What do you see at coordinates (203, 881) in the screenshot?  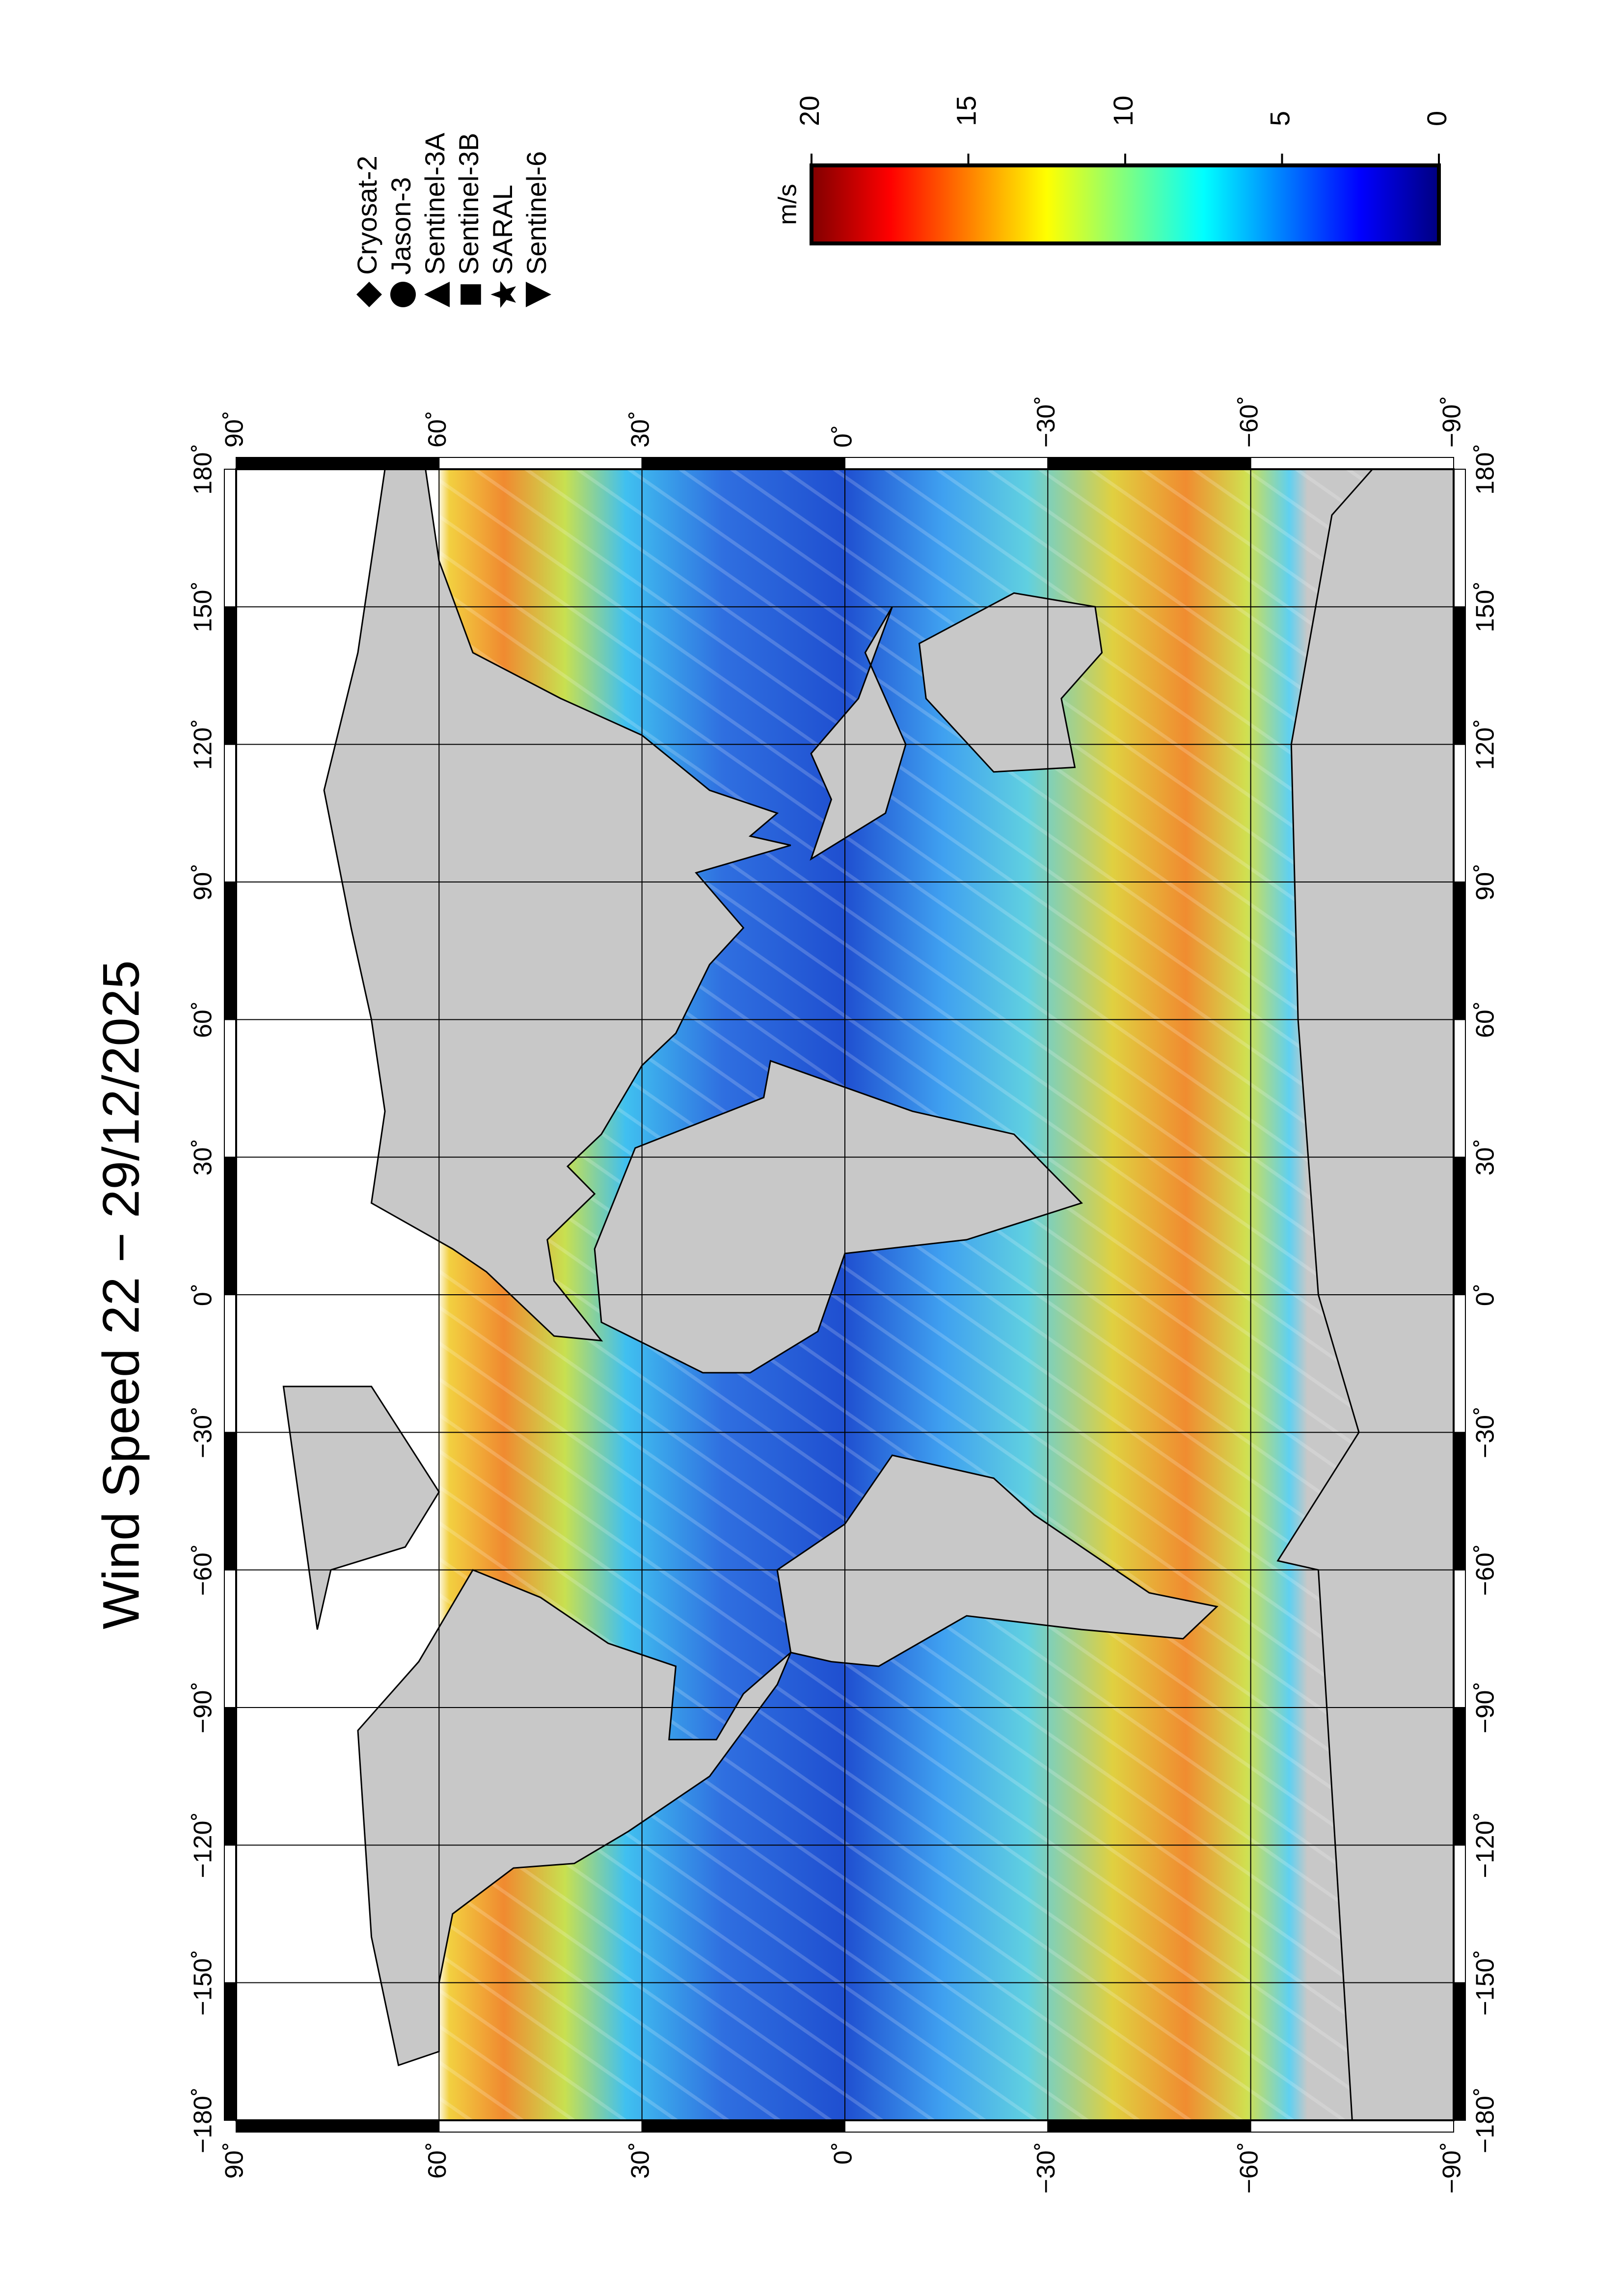 I see `x-tick-label: 90˚` at bounding box center [203, 881].